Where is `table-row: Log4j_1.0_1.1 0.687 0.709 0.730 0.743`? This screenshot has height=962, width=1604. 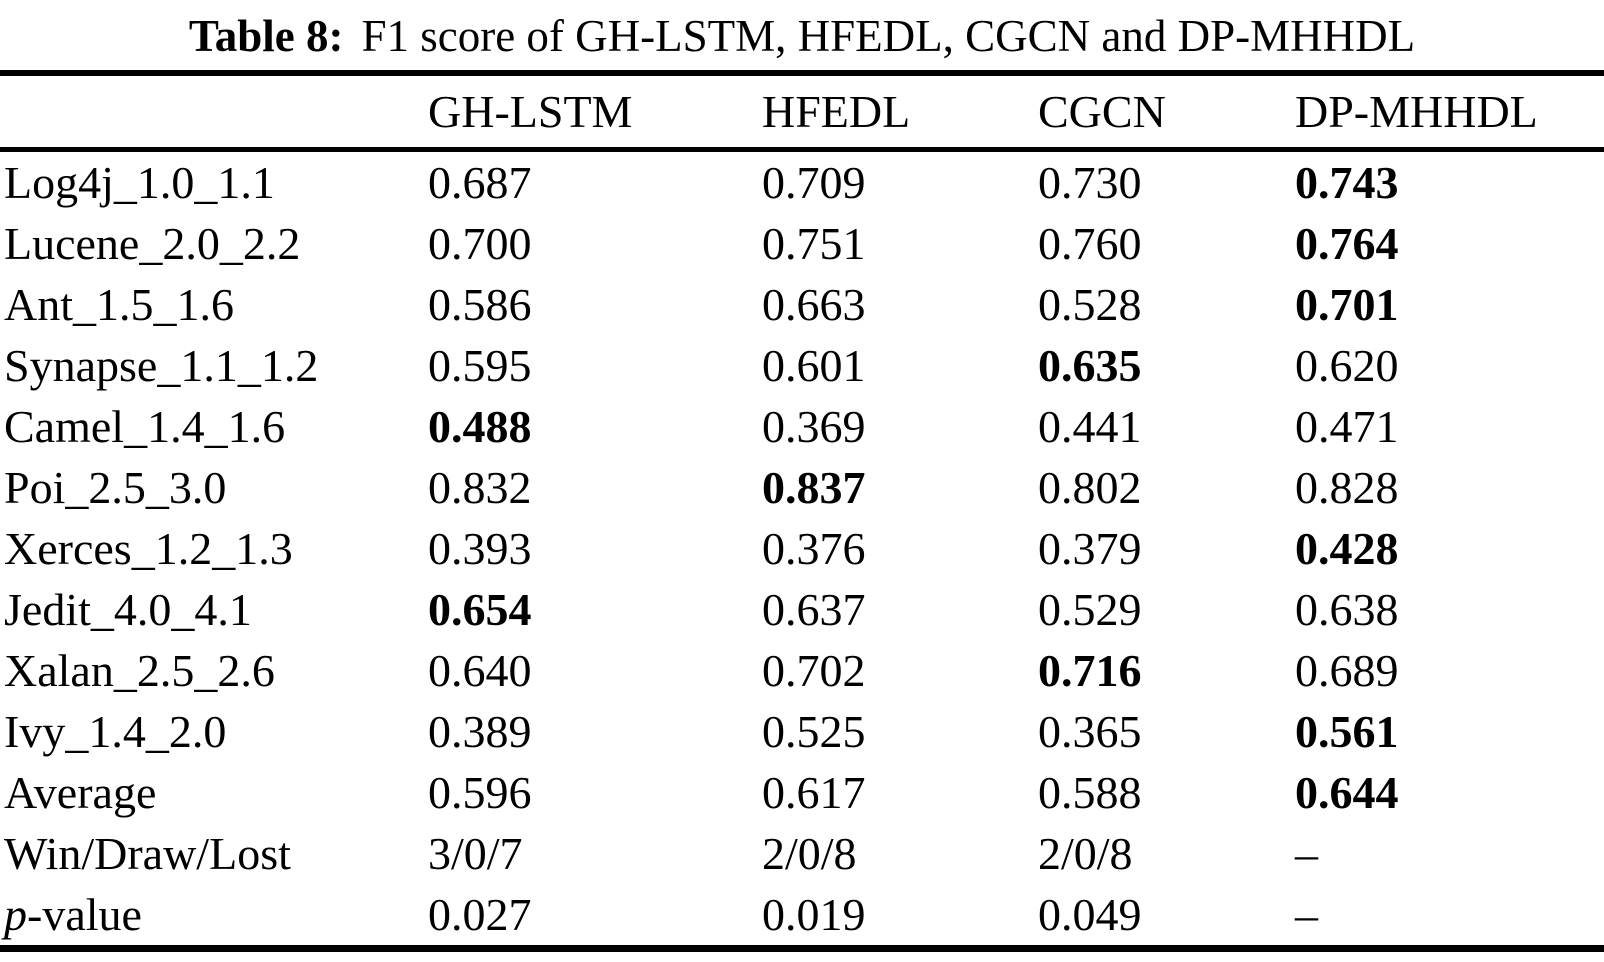 table-row: Log4j_1.0_1.1 0.687 0.709 0.730 0.743 is located at coordinates (802, 182).